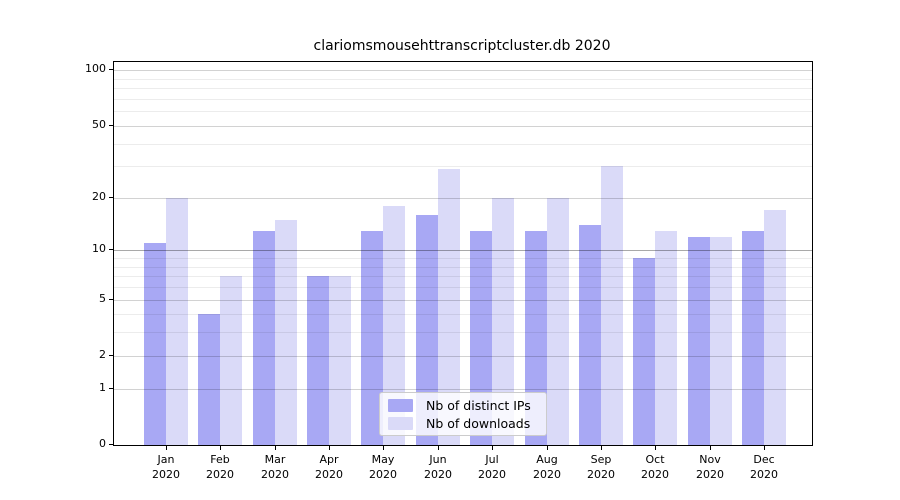 The height and width of the screenshot is (500, 900). What do you see at coordinates (102, 298) in the screenshot?
I see `y-tick-label: 5` at bounding box center [102, 298].